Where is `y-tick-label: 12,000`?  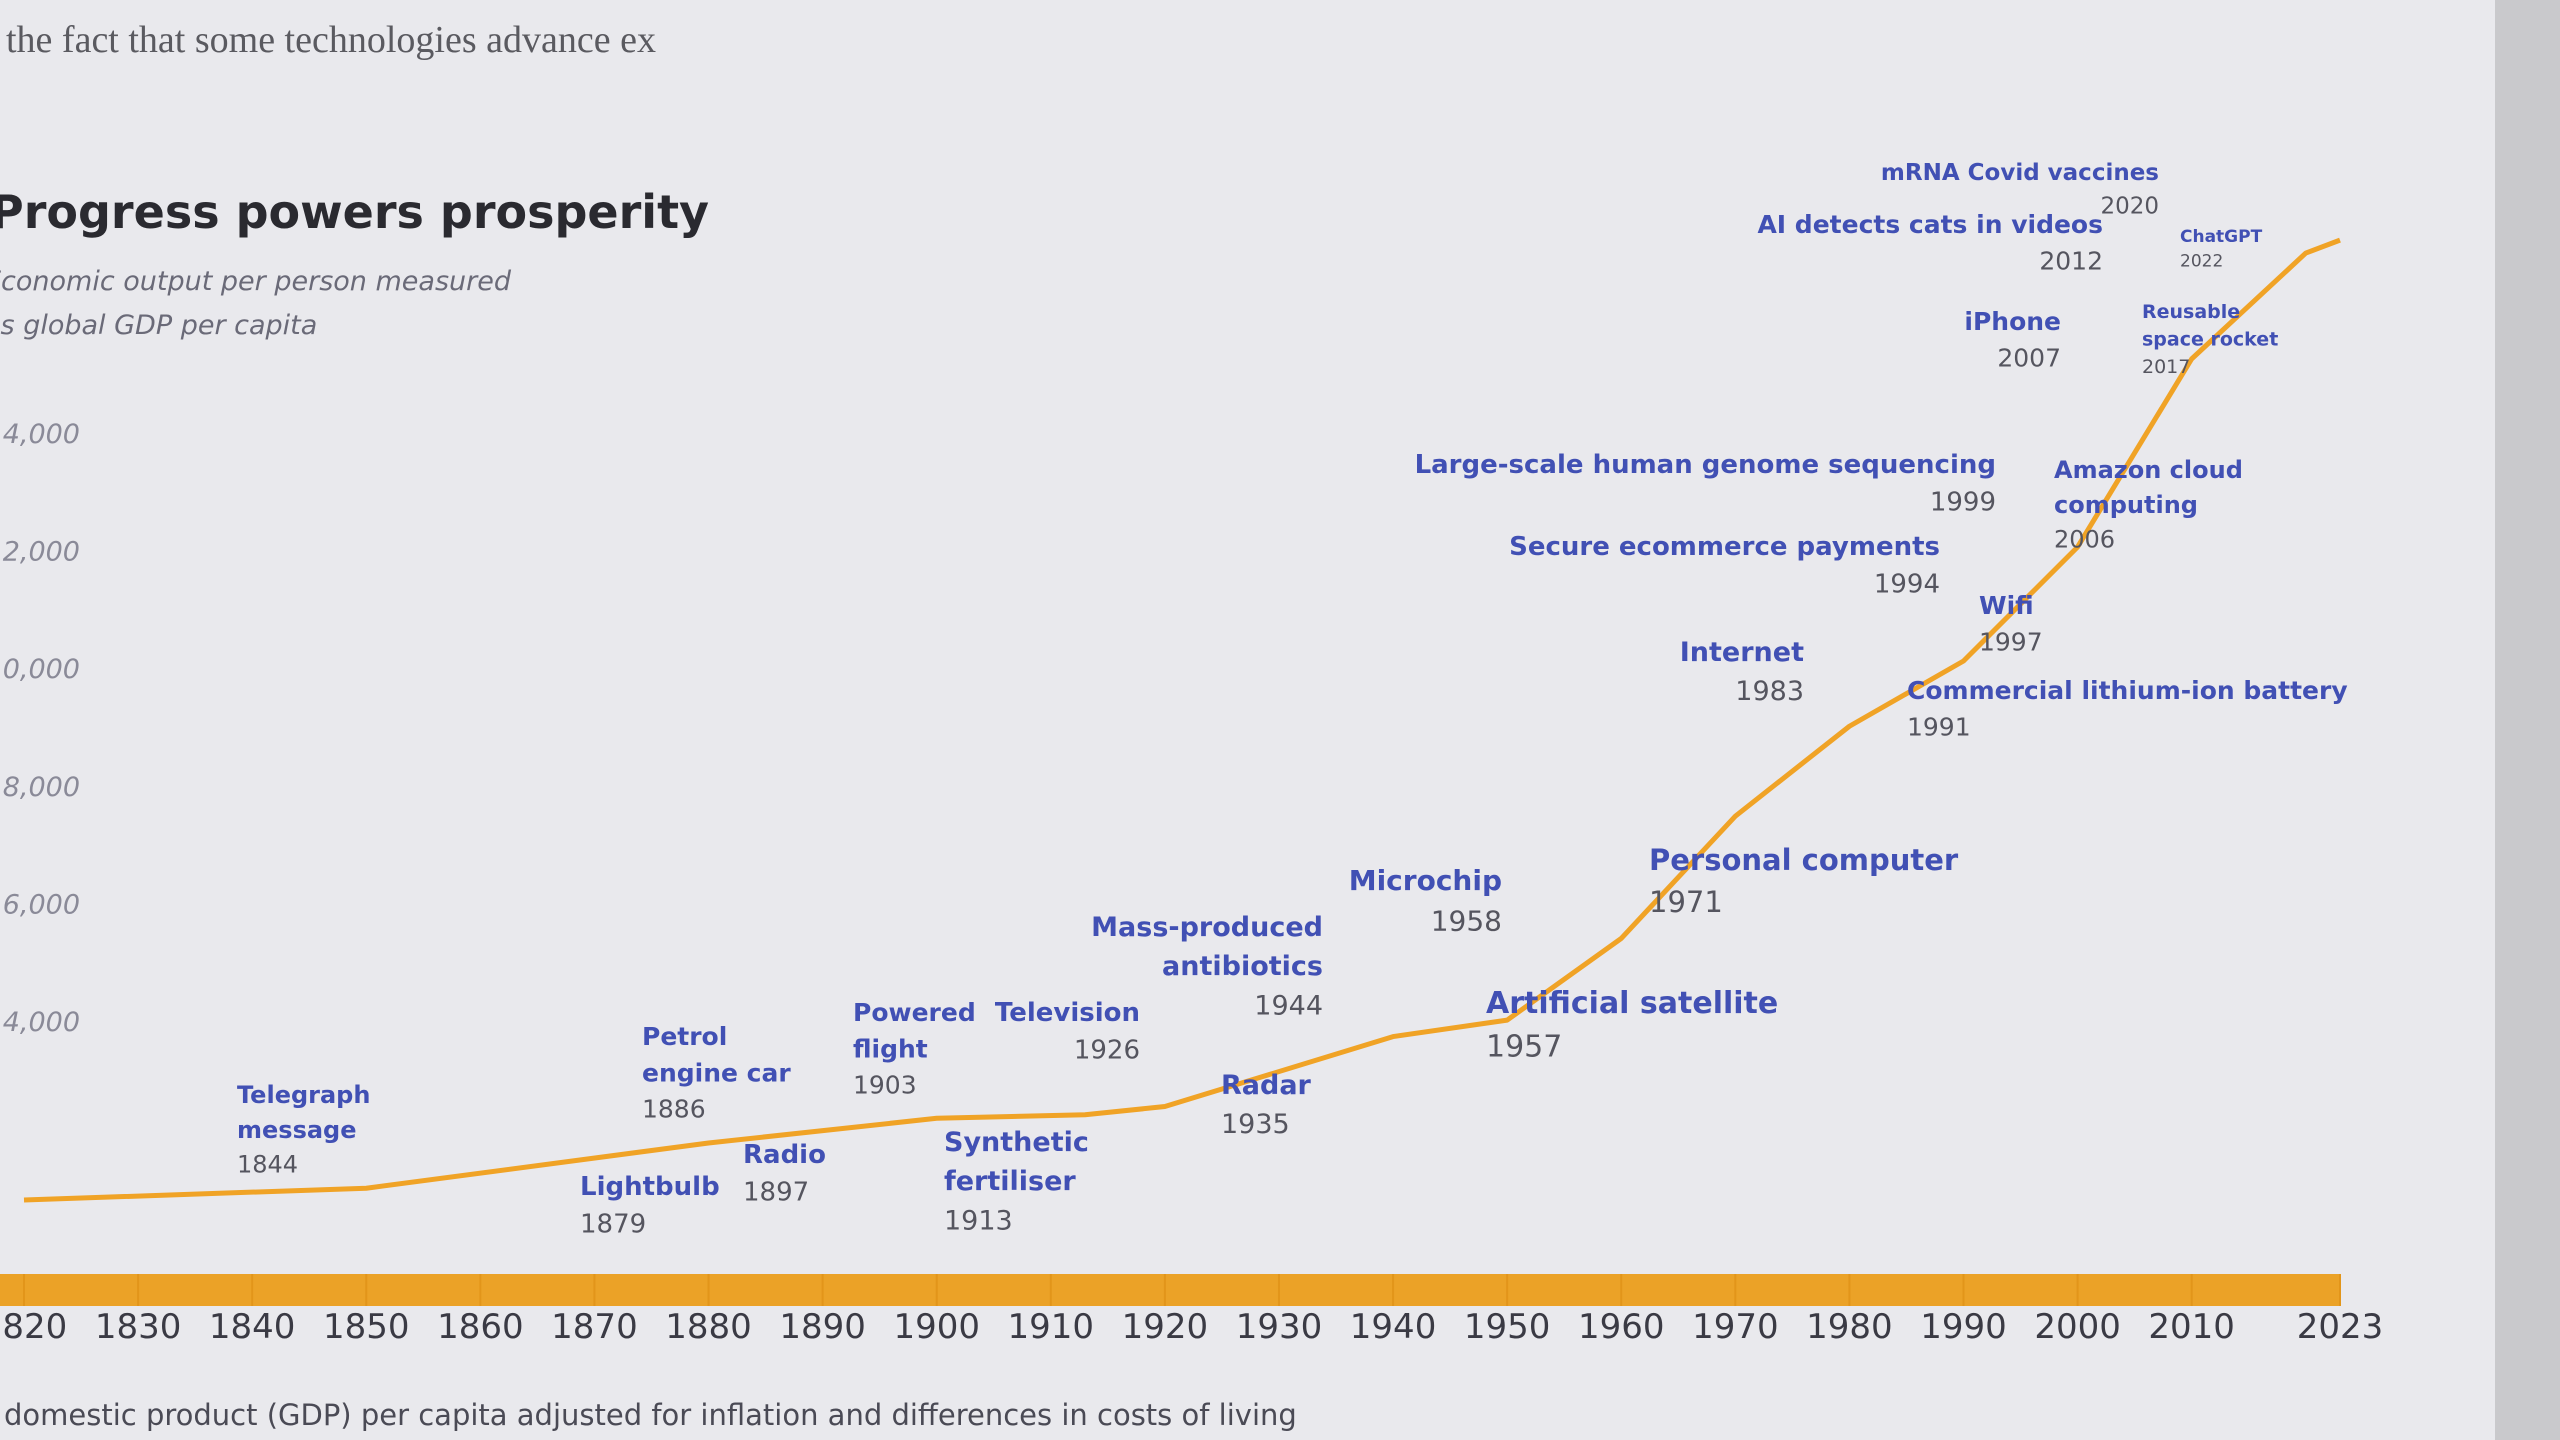 y-tick-label: 12,000 is located at coordinates (40, 552).